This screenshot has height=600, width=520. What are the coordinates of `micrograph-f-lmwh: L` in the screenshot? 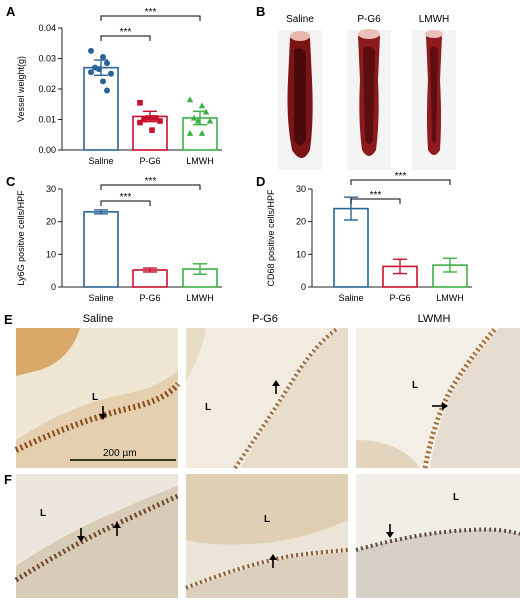 It's located at (437, 536).